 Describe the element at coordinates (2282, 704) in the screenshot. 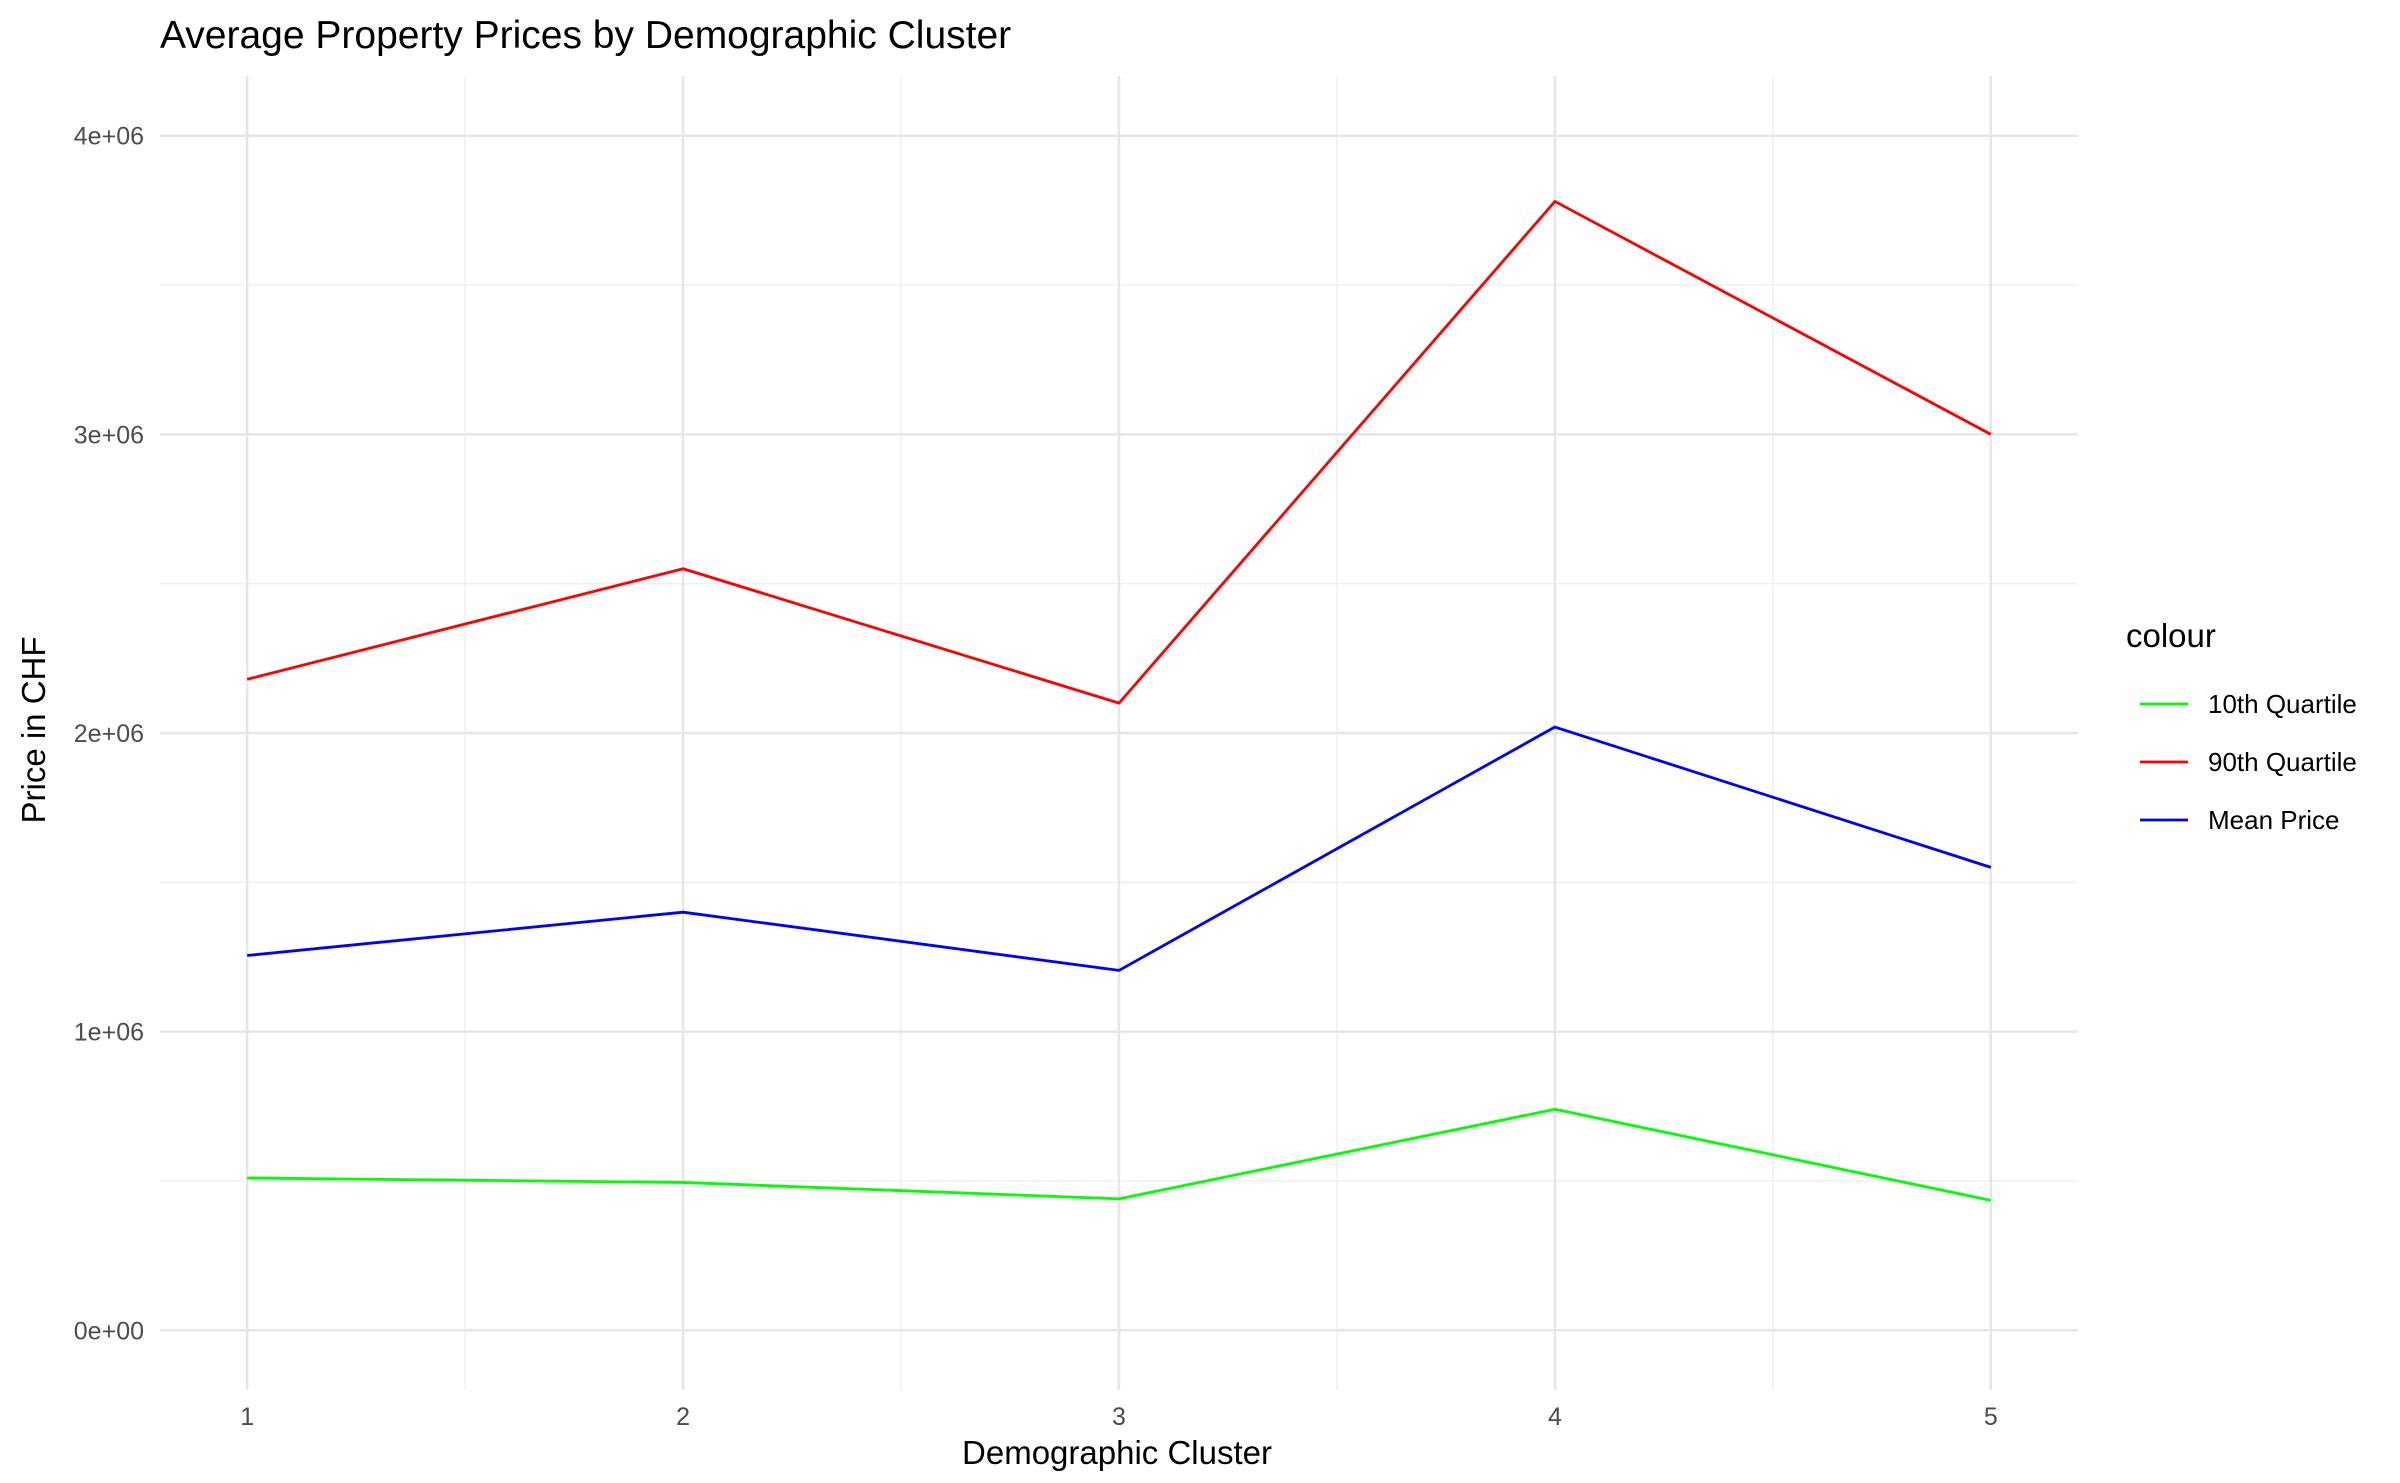

I see `legend-label-10th-quartile: 10th Quartile` at that location.